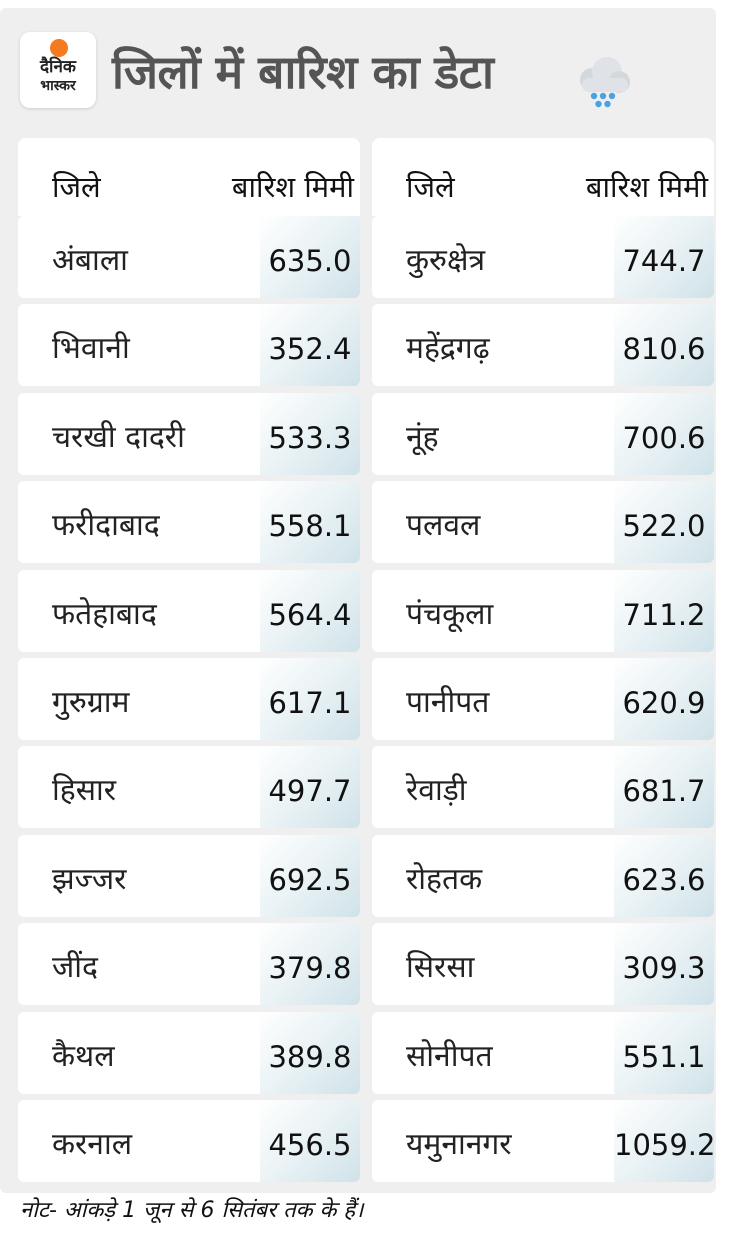 This screenshot has height=1242, width=730. Describe the element at coordinates (104, 614) in the screenshot. I see `district-name: फतेहाबाद` at that location.